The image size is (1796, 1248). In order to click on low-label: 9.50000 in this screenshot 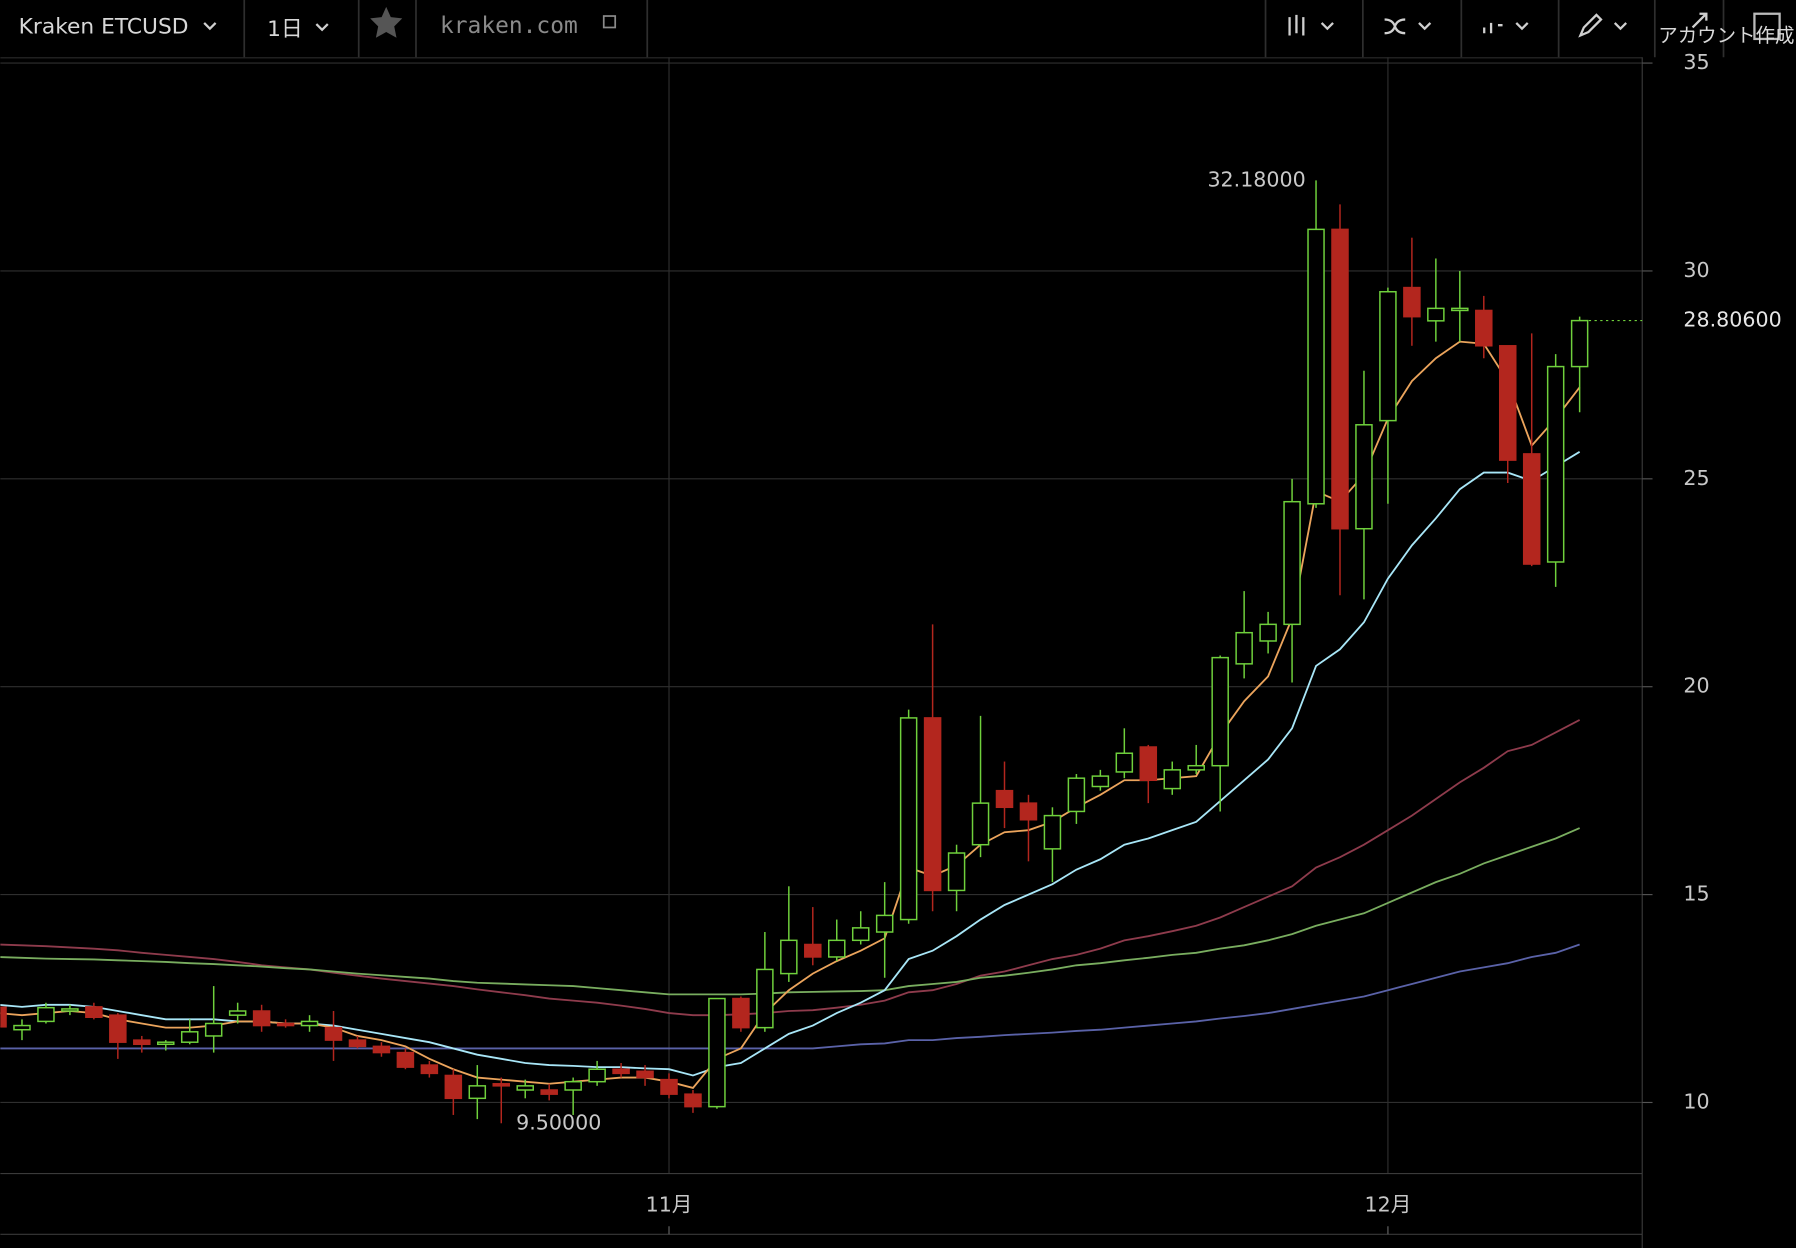, I will do `click(558, 1122)`.